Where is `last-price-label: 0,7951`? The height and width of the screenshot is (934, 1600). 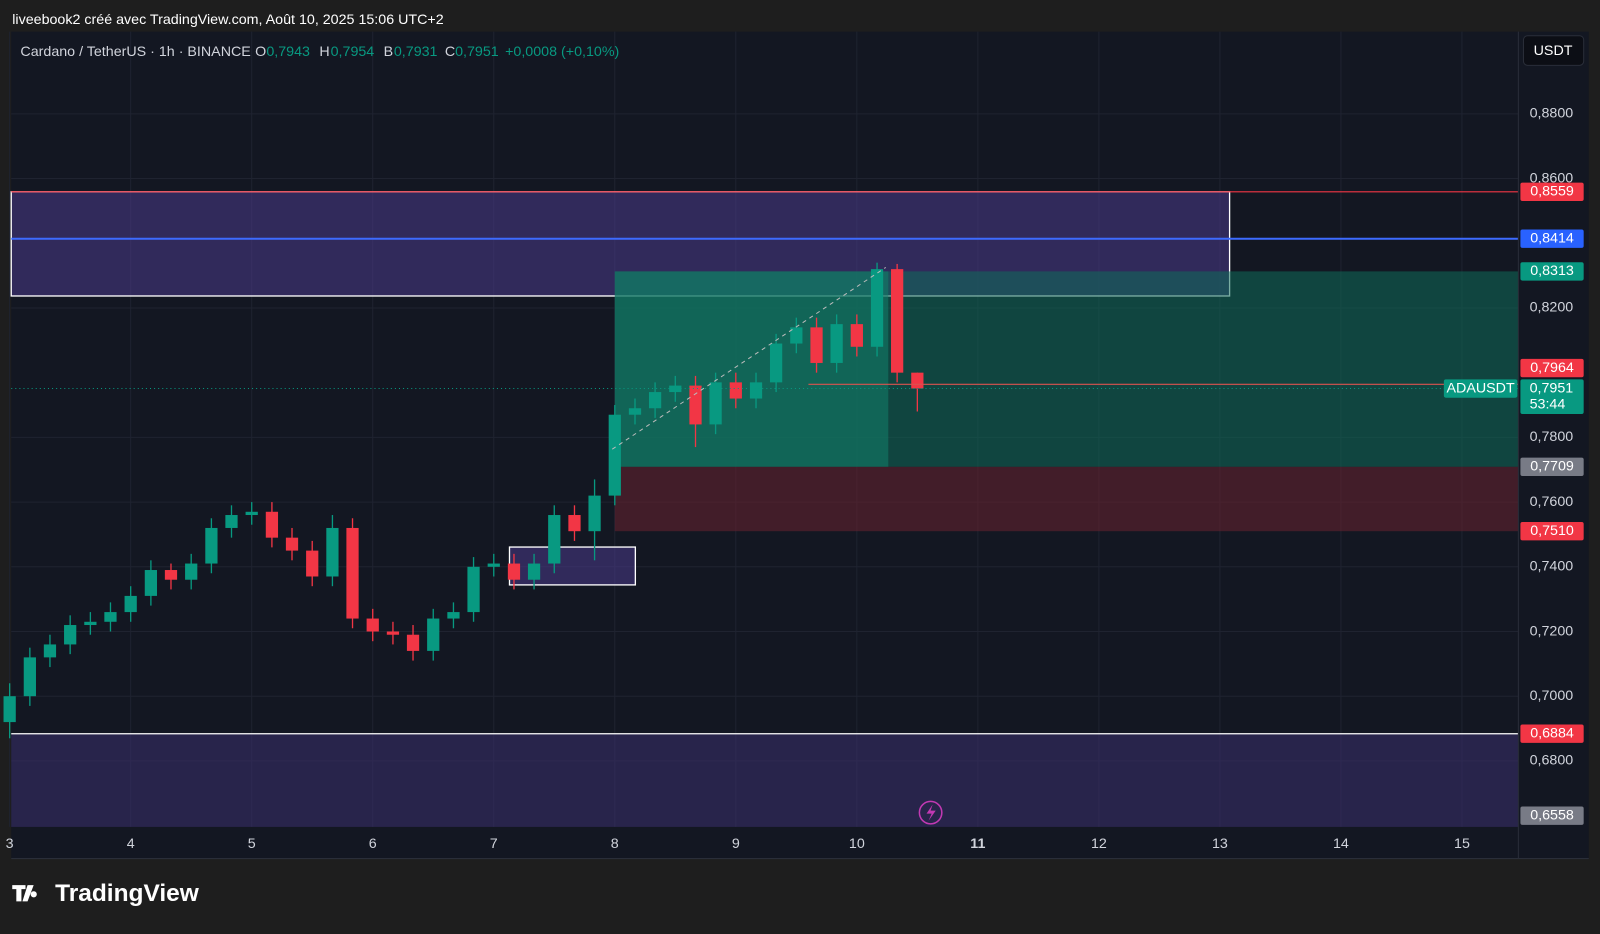 last-price-label: 0,7951 is located at coordinates (1552, 388).